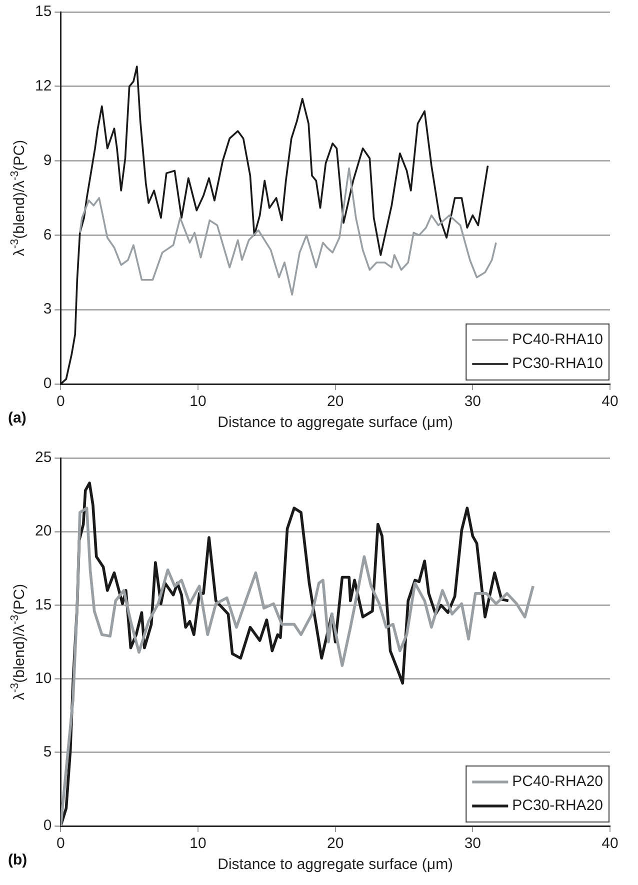 The width and height of the screenshot is (638, 885). What do you see at coordinates (558, 363) in the screenshot?
I see `legend-label: PC30-RHA10` at bounding box center [558, 363].